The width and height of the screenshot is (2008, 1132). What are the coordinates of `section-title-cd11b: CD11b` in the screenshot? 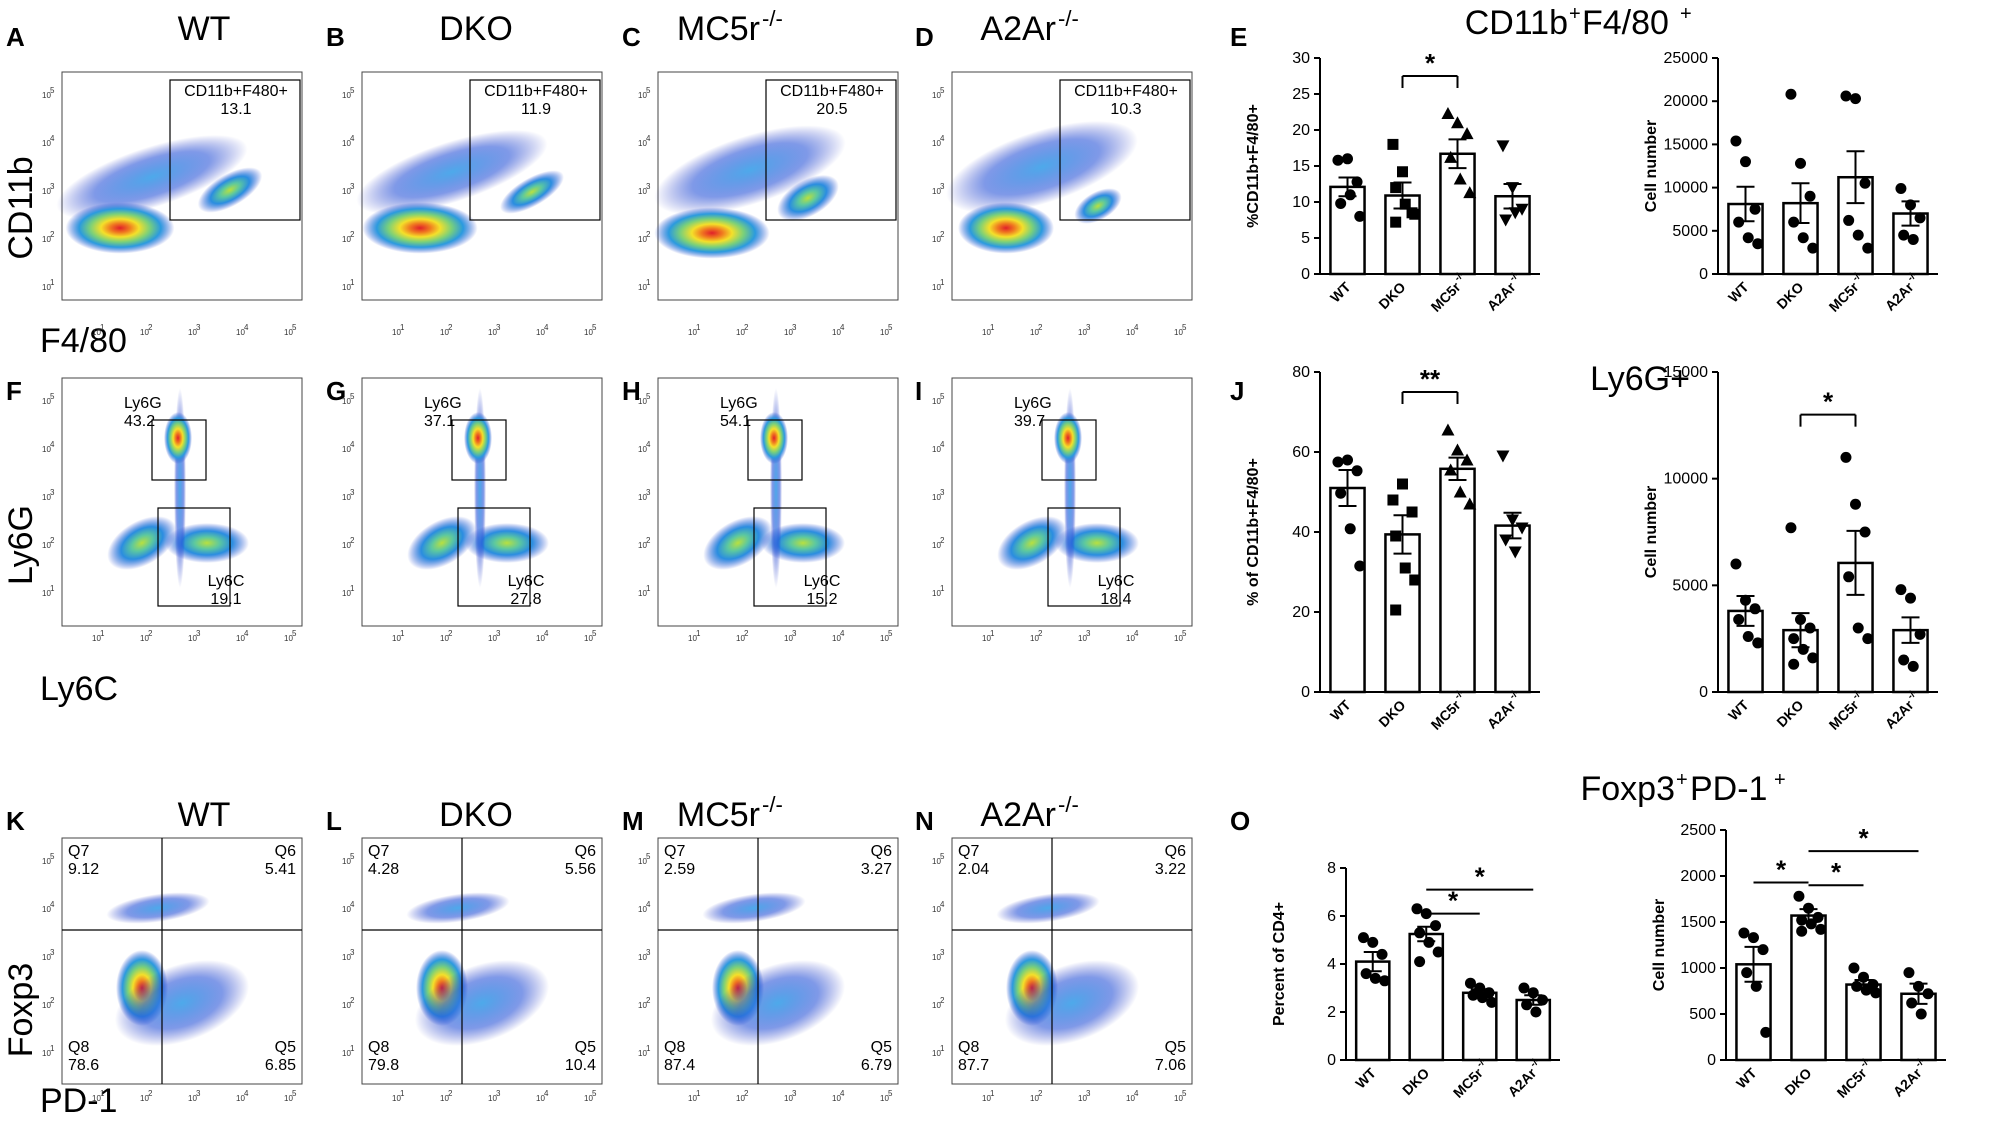 It's located at (1516, 23).